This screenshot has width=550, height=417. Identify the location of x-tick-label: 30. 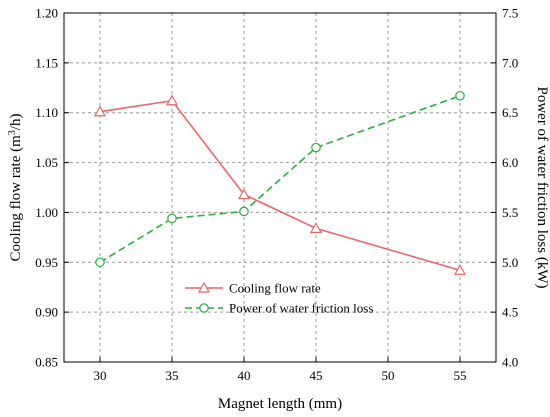
(100, 375).